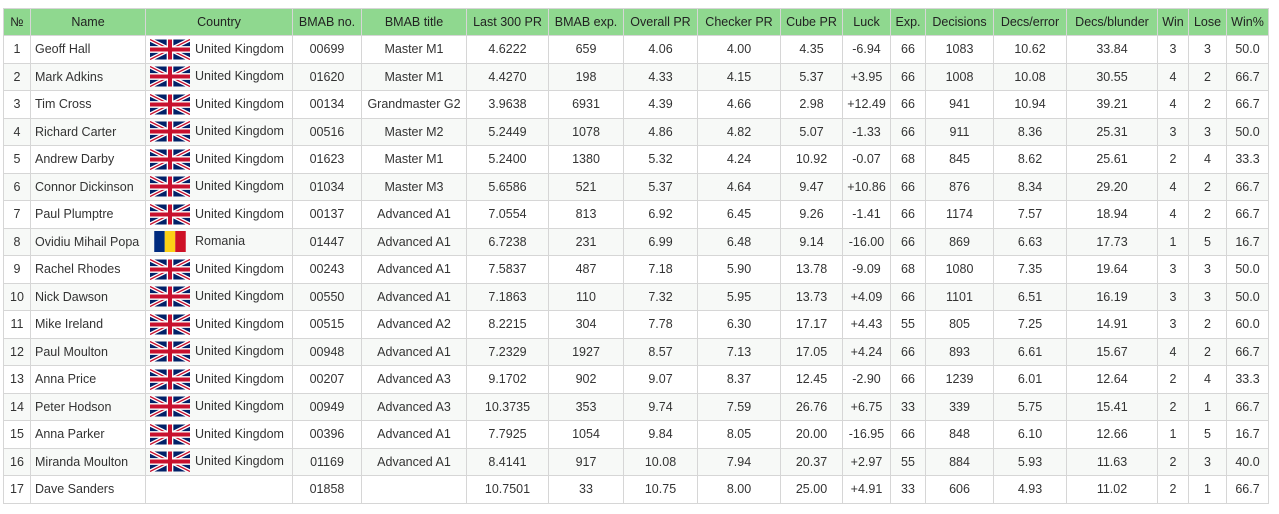 The image size is (1279, 514). I want to click on cell-text: 848, so click(959, 434).